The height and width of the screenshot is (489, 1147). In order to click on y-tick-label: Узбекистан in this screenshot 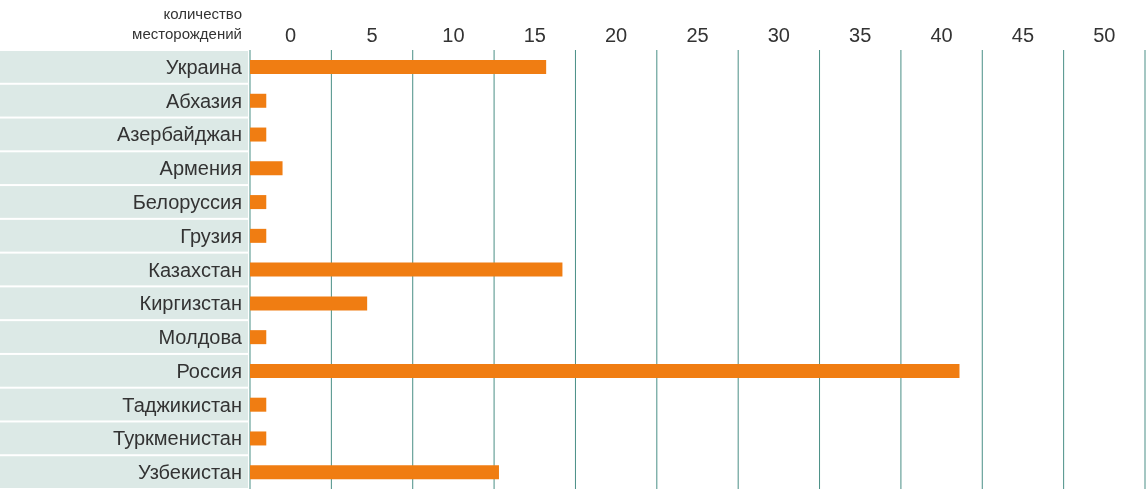, I will do `click(190, 472)`.